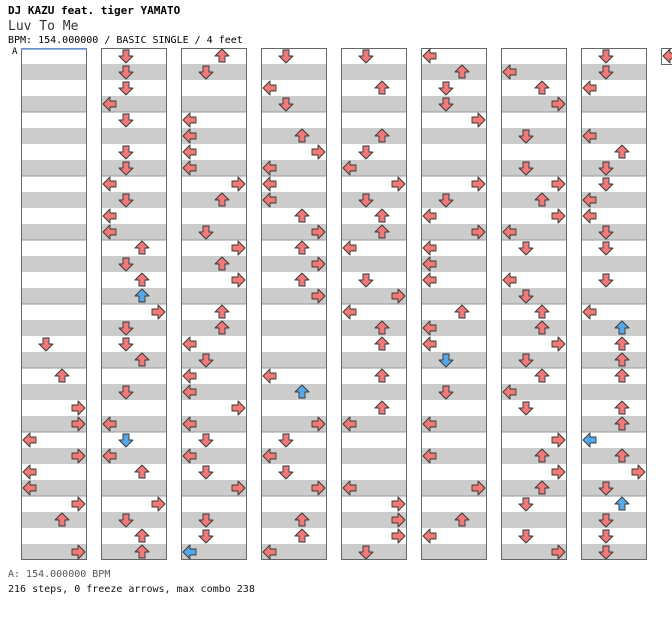  I want to click on chart-column-tail, so click(666, 56).